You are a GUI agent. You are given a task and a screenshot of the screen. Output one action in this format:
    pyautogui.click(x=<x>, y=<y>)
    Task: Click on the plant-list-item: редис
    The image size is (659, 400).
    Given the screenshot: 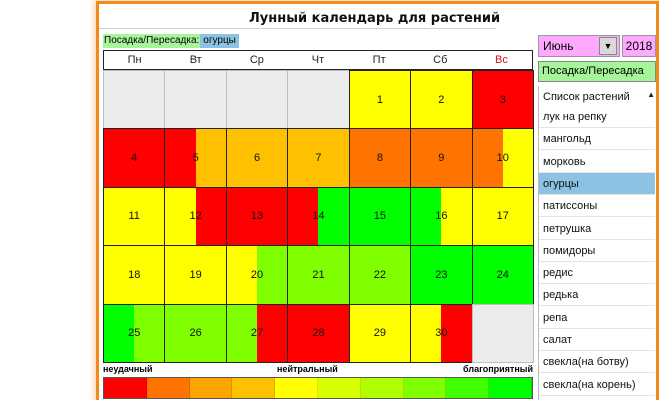 What is the action you would take?
    pyautogui.click(x=597, y=273)
    